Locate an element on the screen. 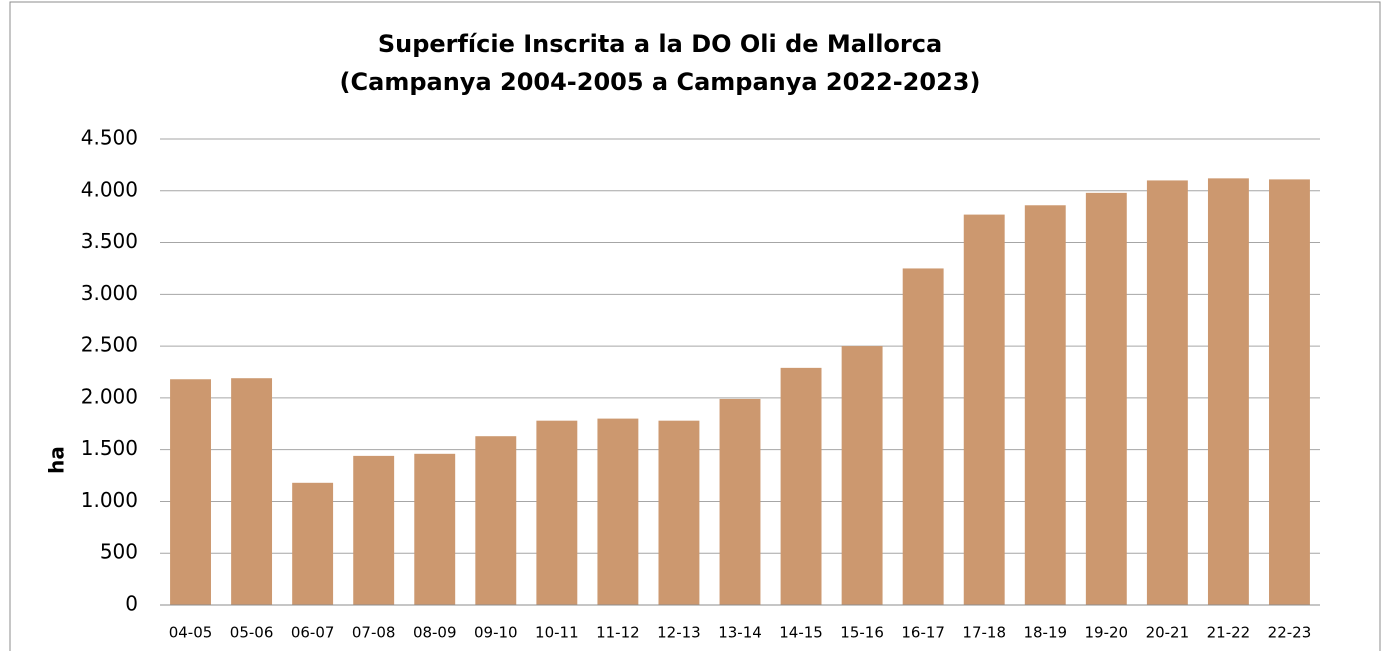 The height and width of the screenshot is (651, 1391). y-tick-label: 2.500 is located at coordinates (109, 345).